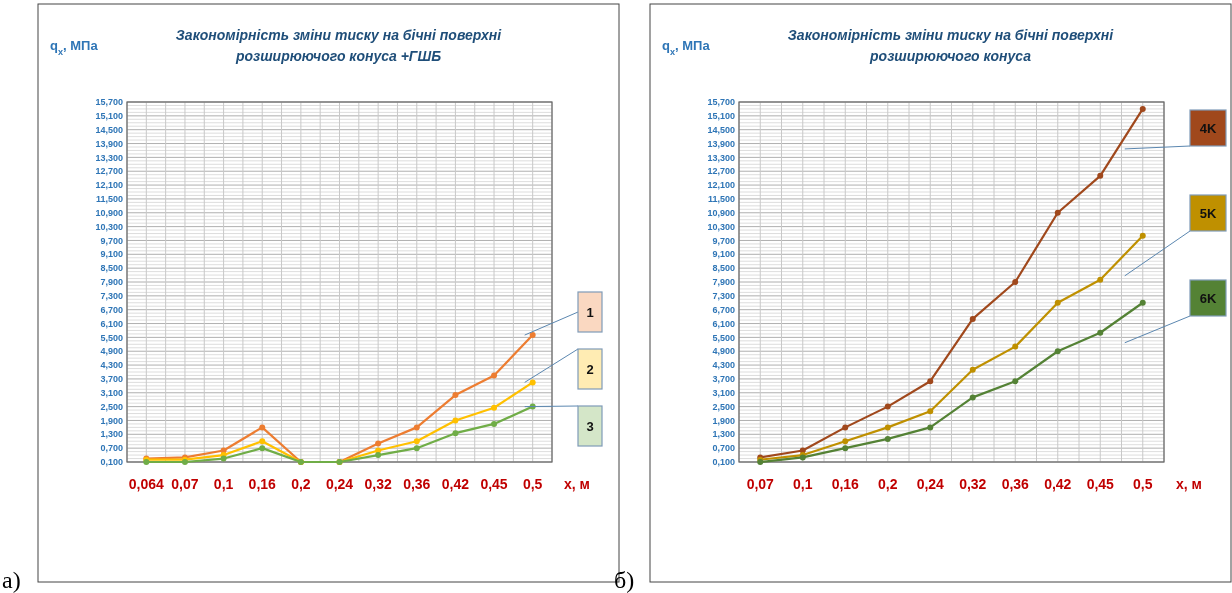 The height and width of the screenshot is (593, 1232). I want to click on text: 2, so click(590, 369).